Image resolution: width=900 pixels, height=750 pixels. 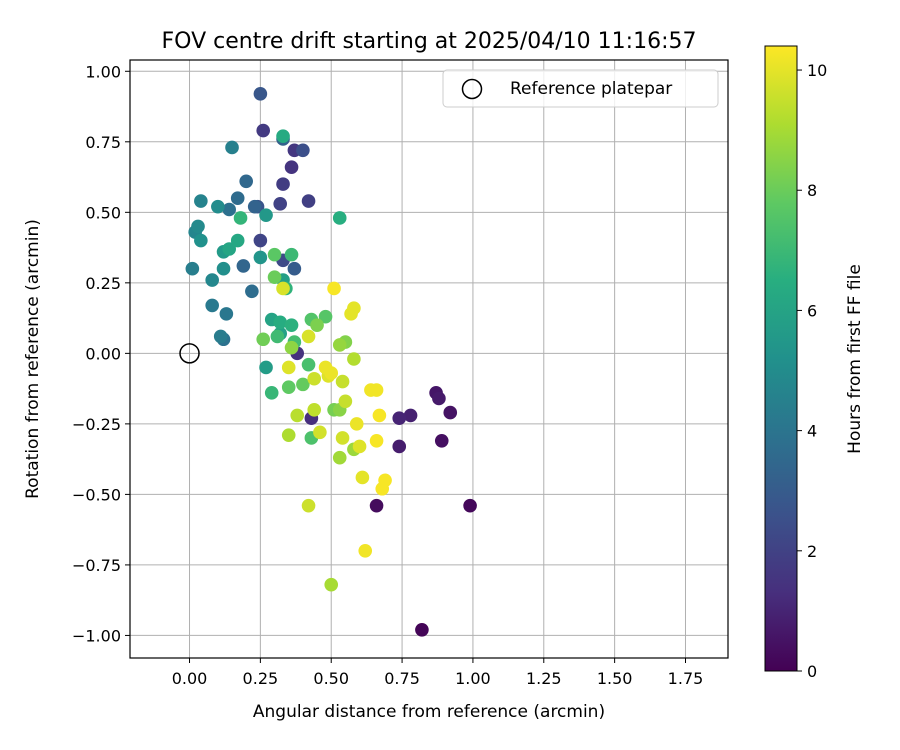 I want to click on legend-reference-marker, so click(x=472, y=89).